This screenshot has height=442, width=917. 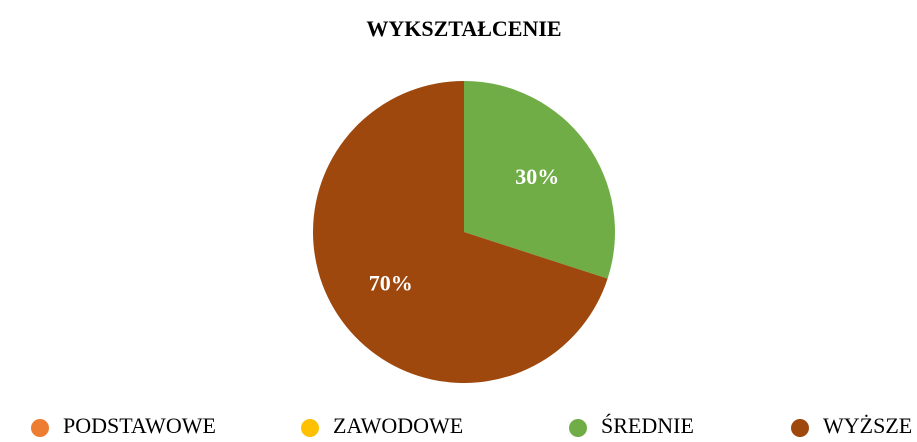 What do you see at coordinates (463, 28) in the screenshot?
I see `chart-title: WYKSZTAŁCENIE` at bounding box center [463, 28].